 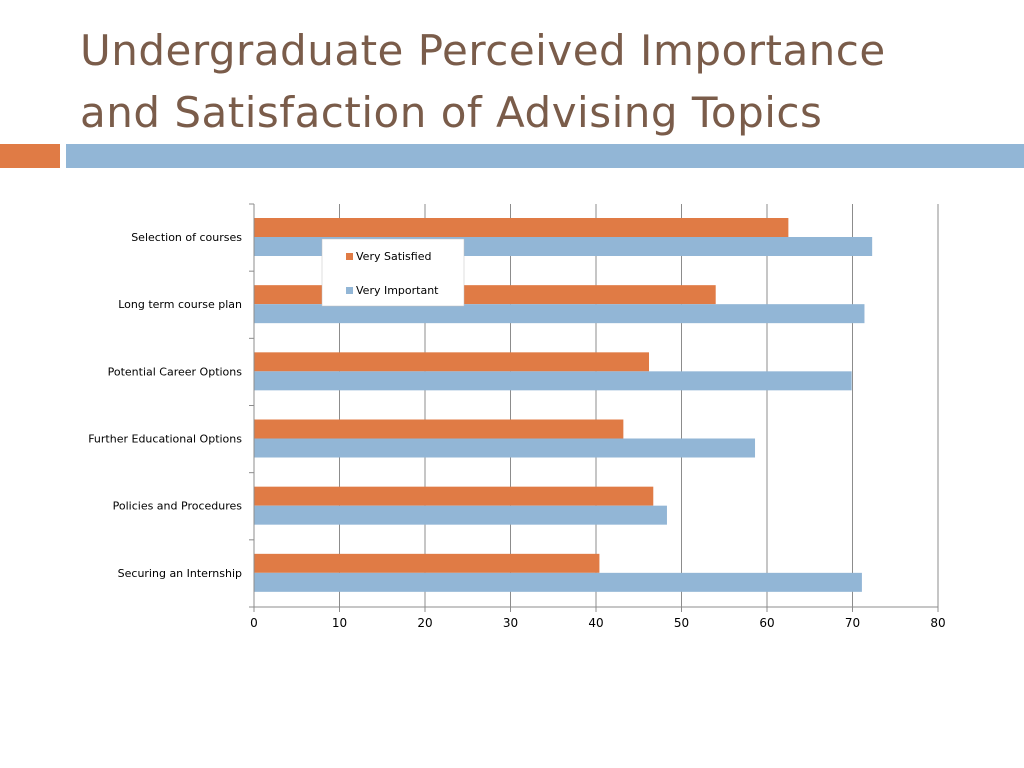 I want to click on x-tick-label: 40, so click(x=595, y=623).